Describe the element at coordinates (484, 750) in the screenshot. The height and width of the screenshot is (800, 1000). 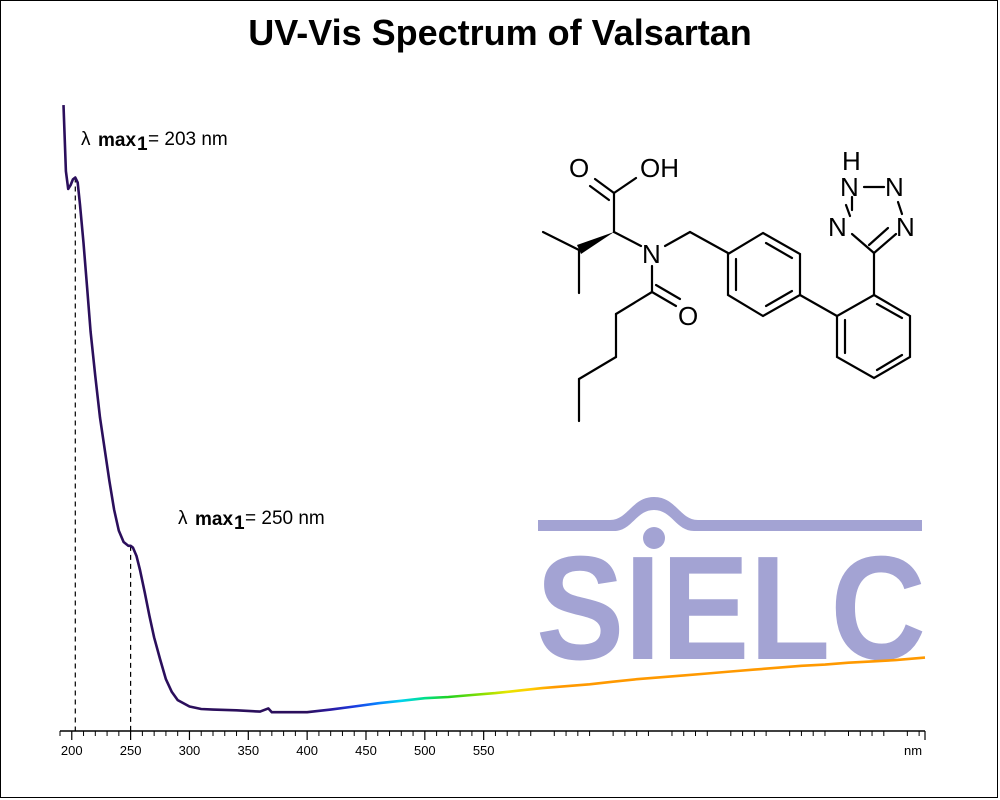
I see `x-axis-tick-label: 550` at that location.